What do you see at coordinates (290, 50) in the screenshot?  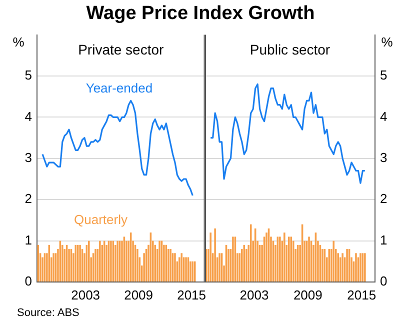 I see `text: Public sector` at bounding box center [290, 50].